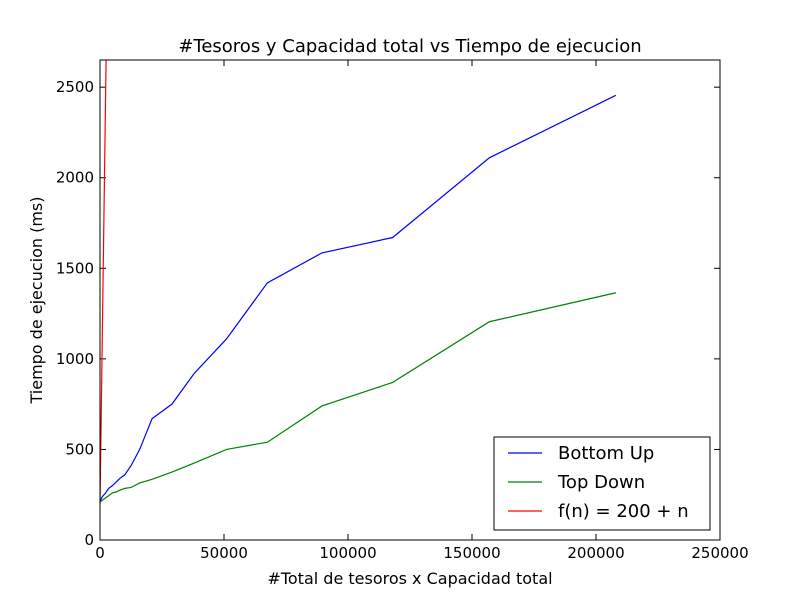  Describe the element at coordinates (75, 178) in the screenshot. I see `y-tick-label: 2000` at that location.